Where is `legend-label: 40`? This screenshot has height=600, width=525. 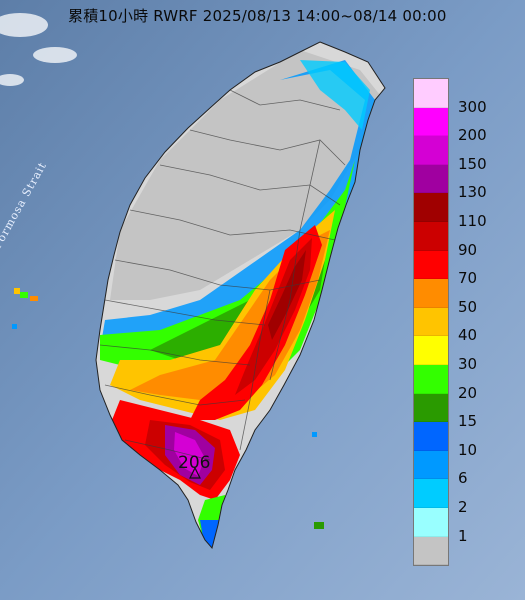
legend-label: 40 is located at coordinates (468, 335).